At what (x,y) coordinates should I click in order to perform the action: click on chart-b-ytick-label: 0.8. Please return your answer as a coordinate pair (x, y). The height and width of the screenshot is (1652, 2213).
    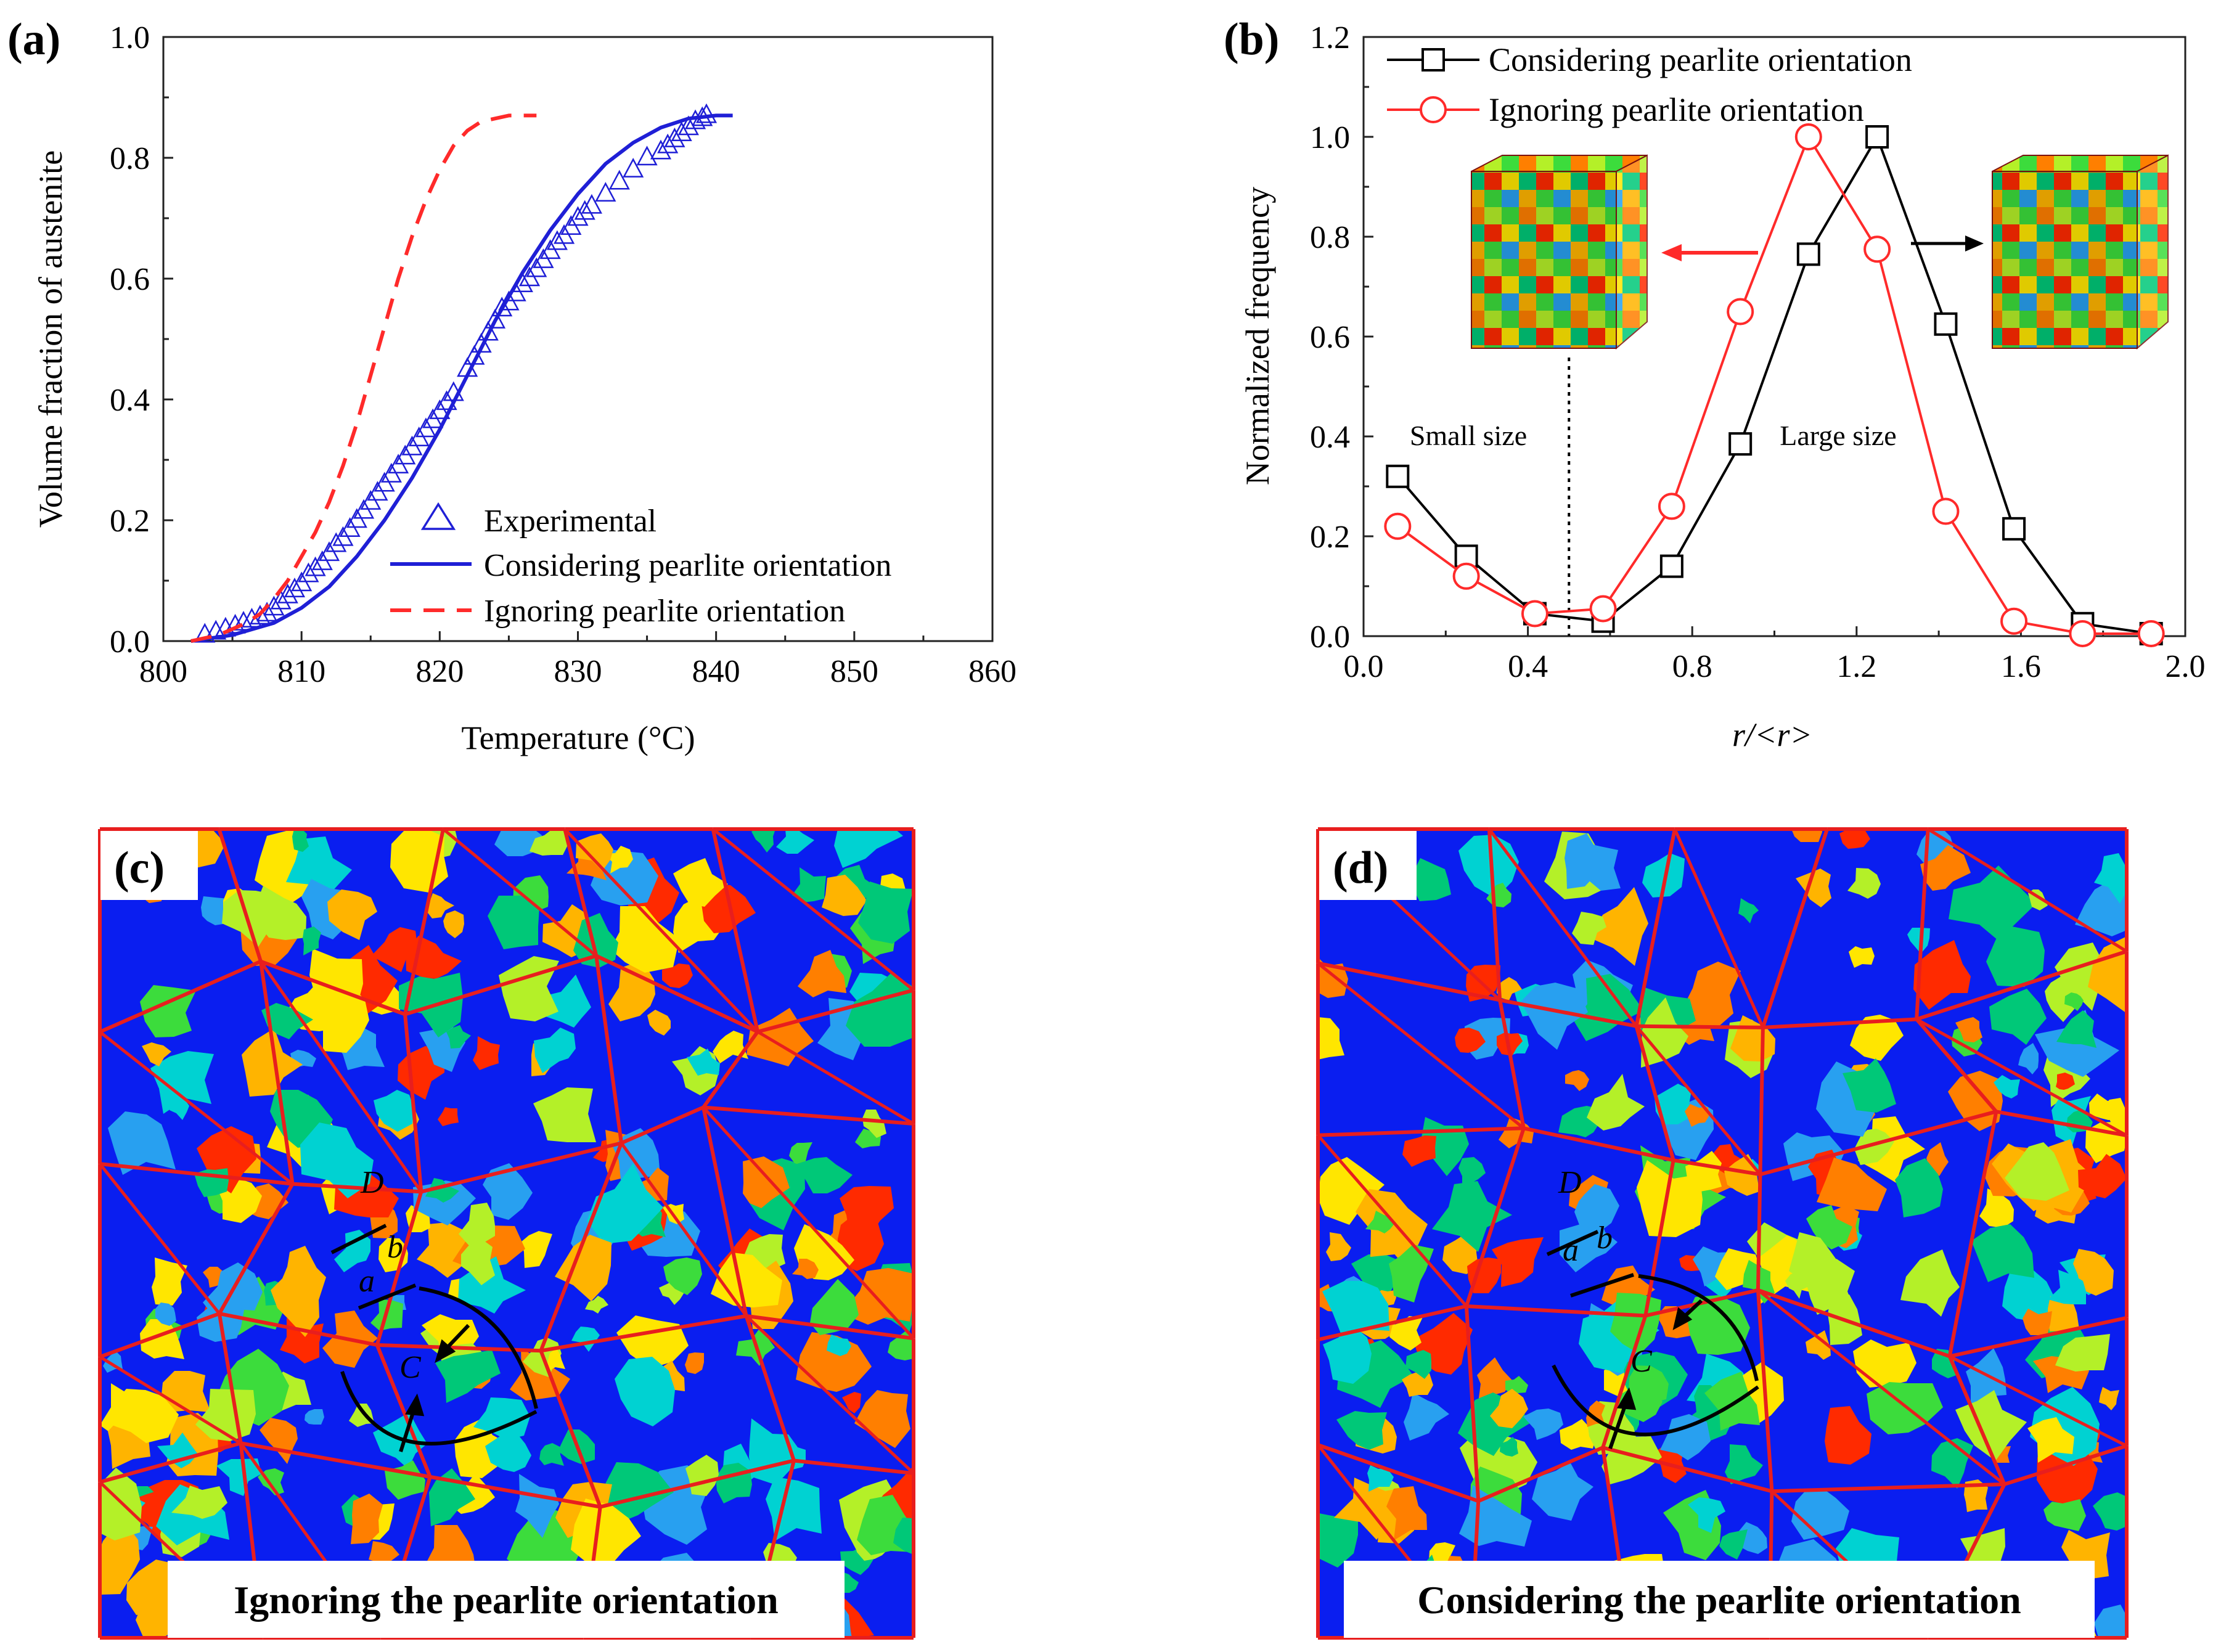
    Looking at the image, I should click on (1330, 237).